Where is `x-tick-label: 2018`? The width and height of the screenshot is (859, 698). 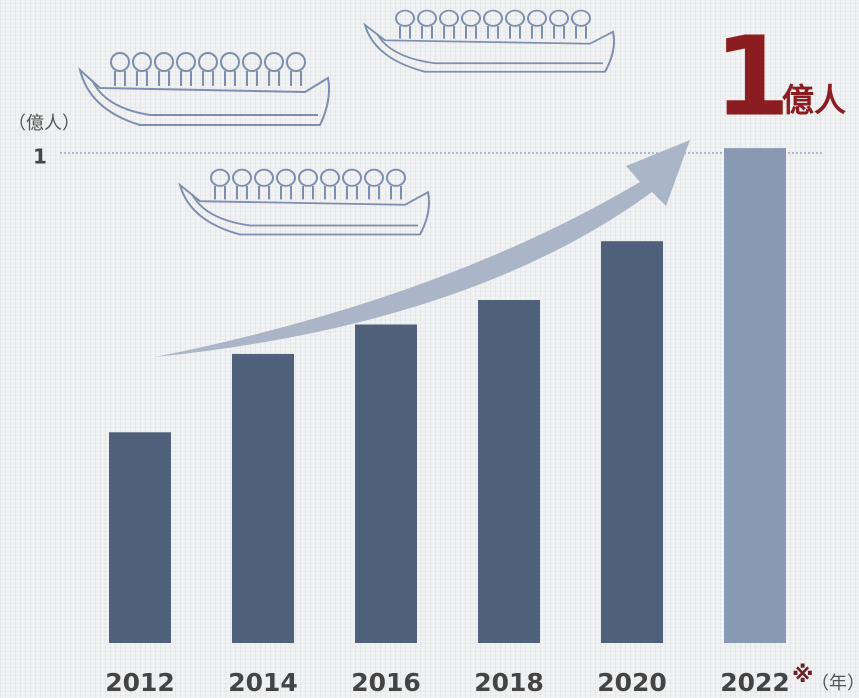 x-tick-label: 2018 is located at coordinates (509, 682).